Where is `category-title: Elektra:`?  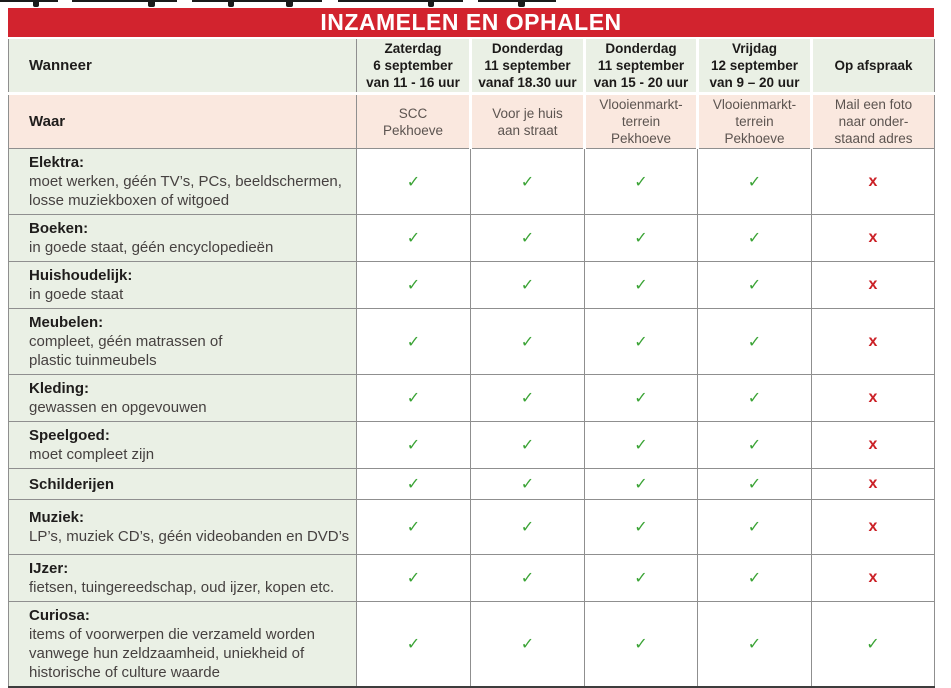
category-title: Elektra: is located at coordinates (57, 162).